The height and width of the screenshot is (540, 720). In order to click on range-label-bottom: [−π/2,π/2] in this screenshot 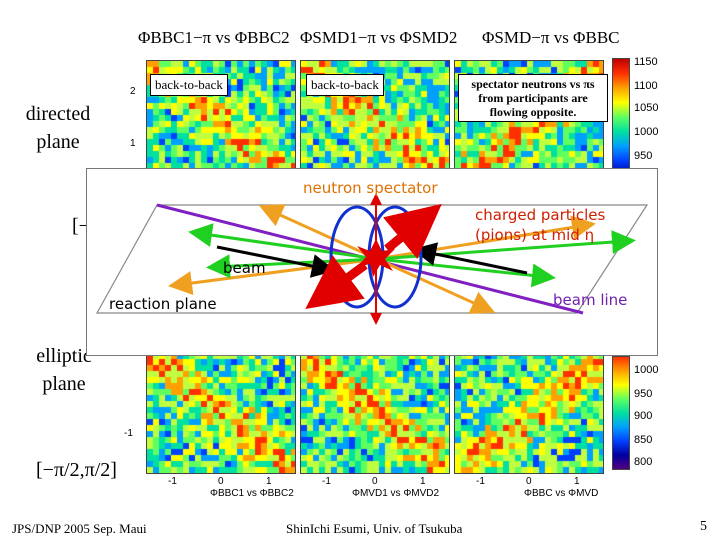, I will do `click(76, 470)`.